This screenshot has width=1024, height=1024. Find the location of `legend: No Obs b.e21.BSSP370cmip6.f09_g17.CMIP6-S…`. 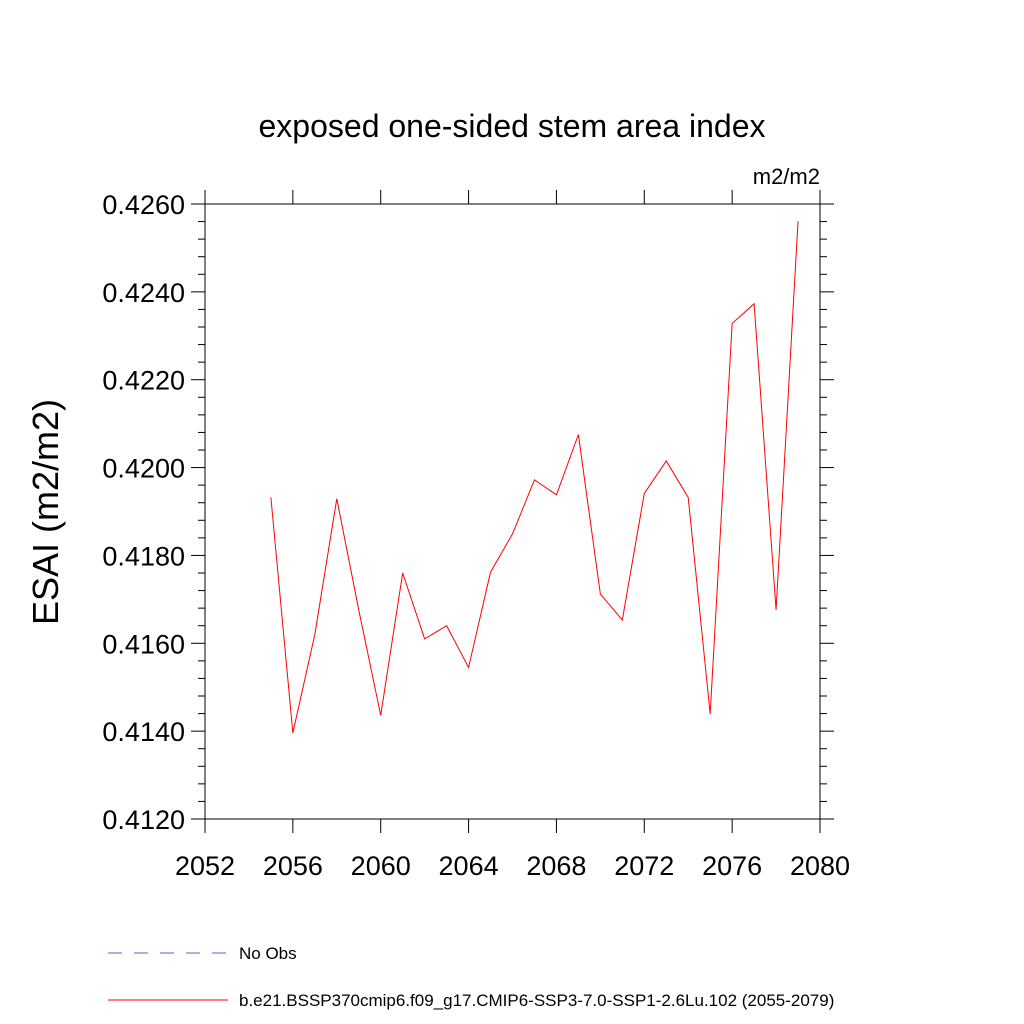

legend: No Obs b.e21.BSSP370cmip6.f09_g17.CMIP6-S… is located at coordinates (471, 977).